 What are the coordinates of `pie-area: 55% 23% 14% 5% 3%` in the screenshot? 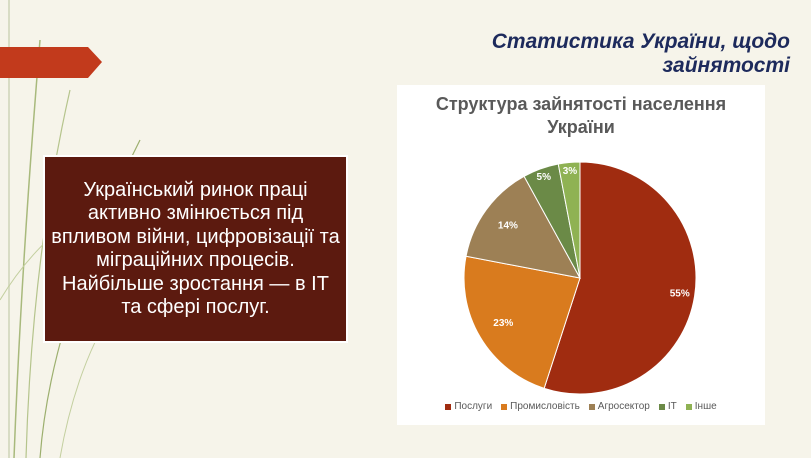 It's located at (580, 278).